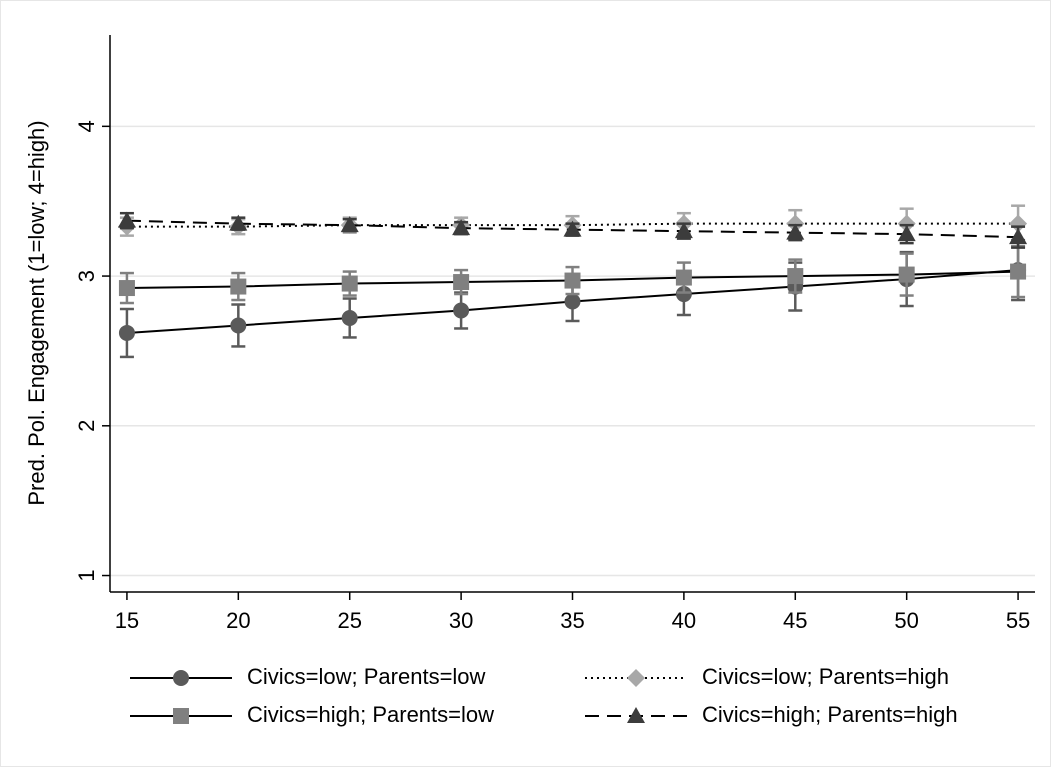 This screenshot has height=767, width=1051. I want to click on y-axis-label: Pred. Pol. Engagement (1=low; 4=high), so click(36, 312).